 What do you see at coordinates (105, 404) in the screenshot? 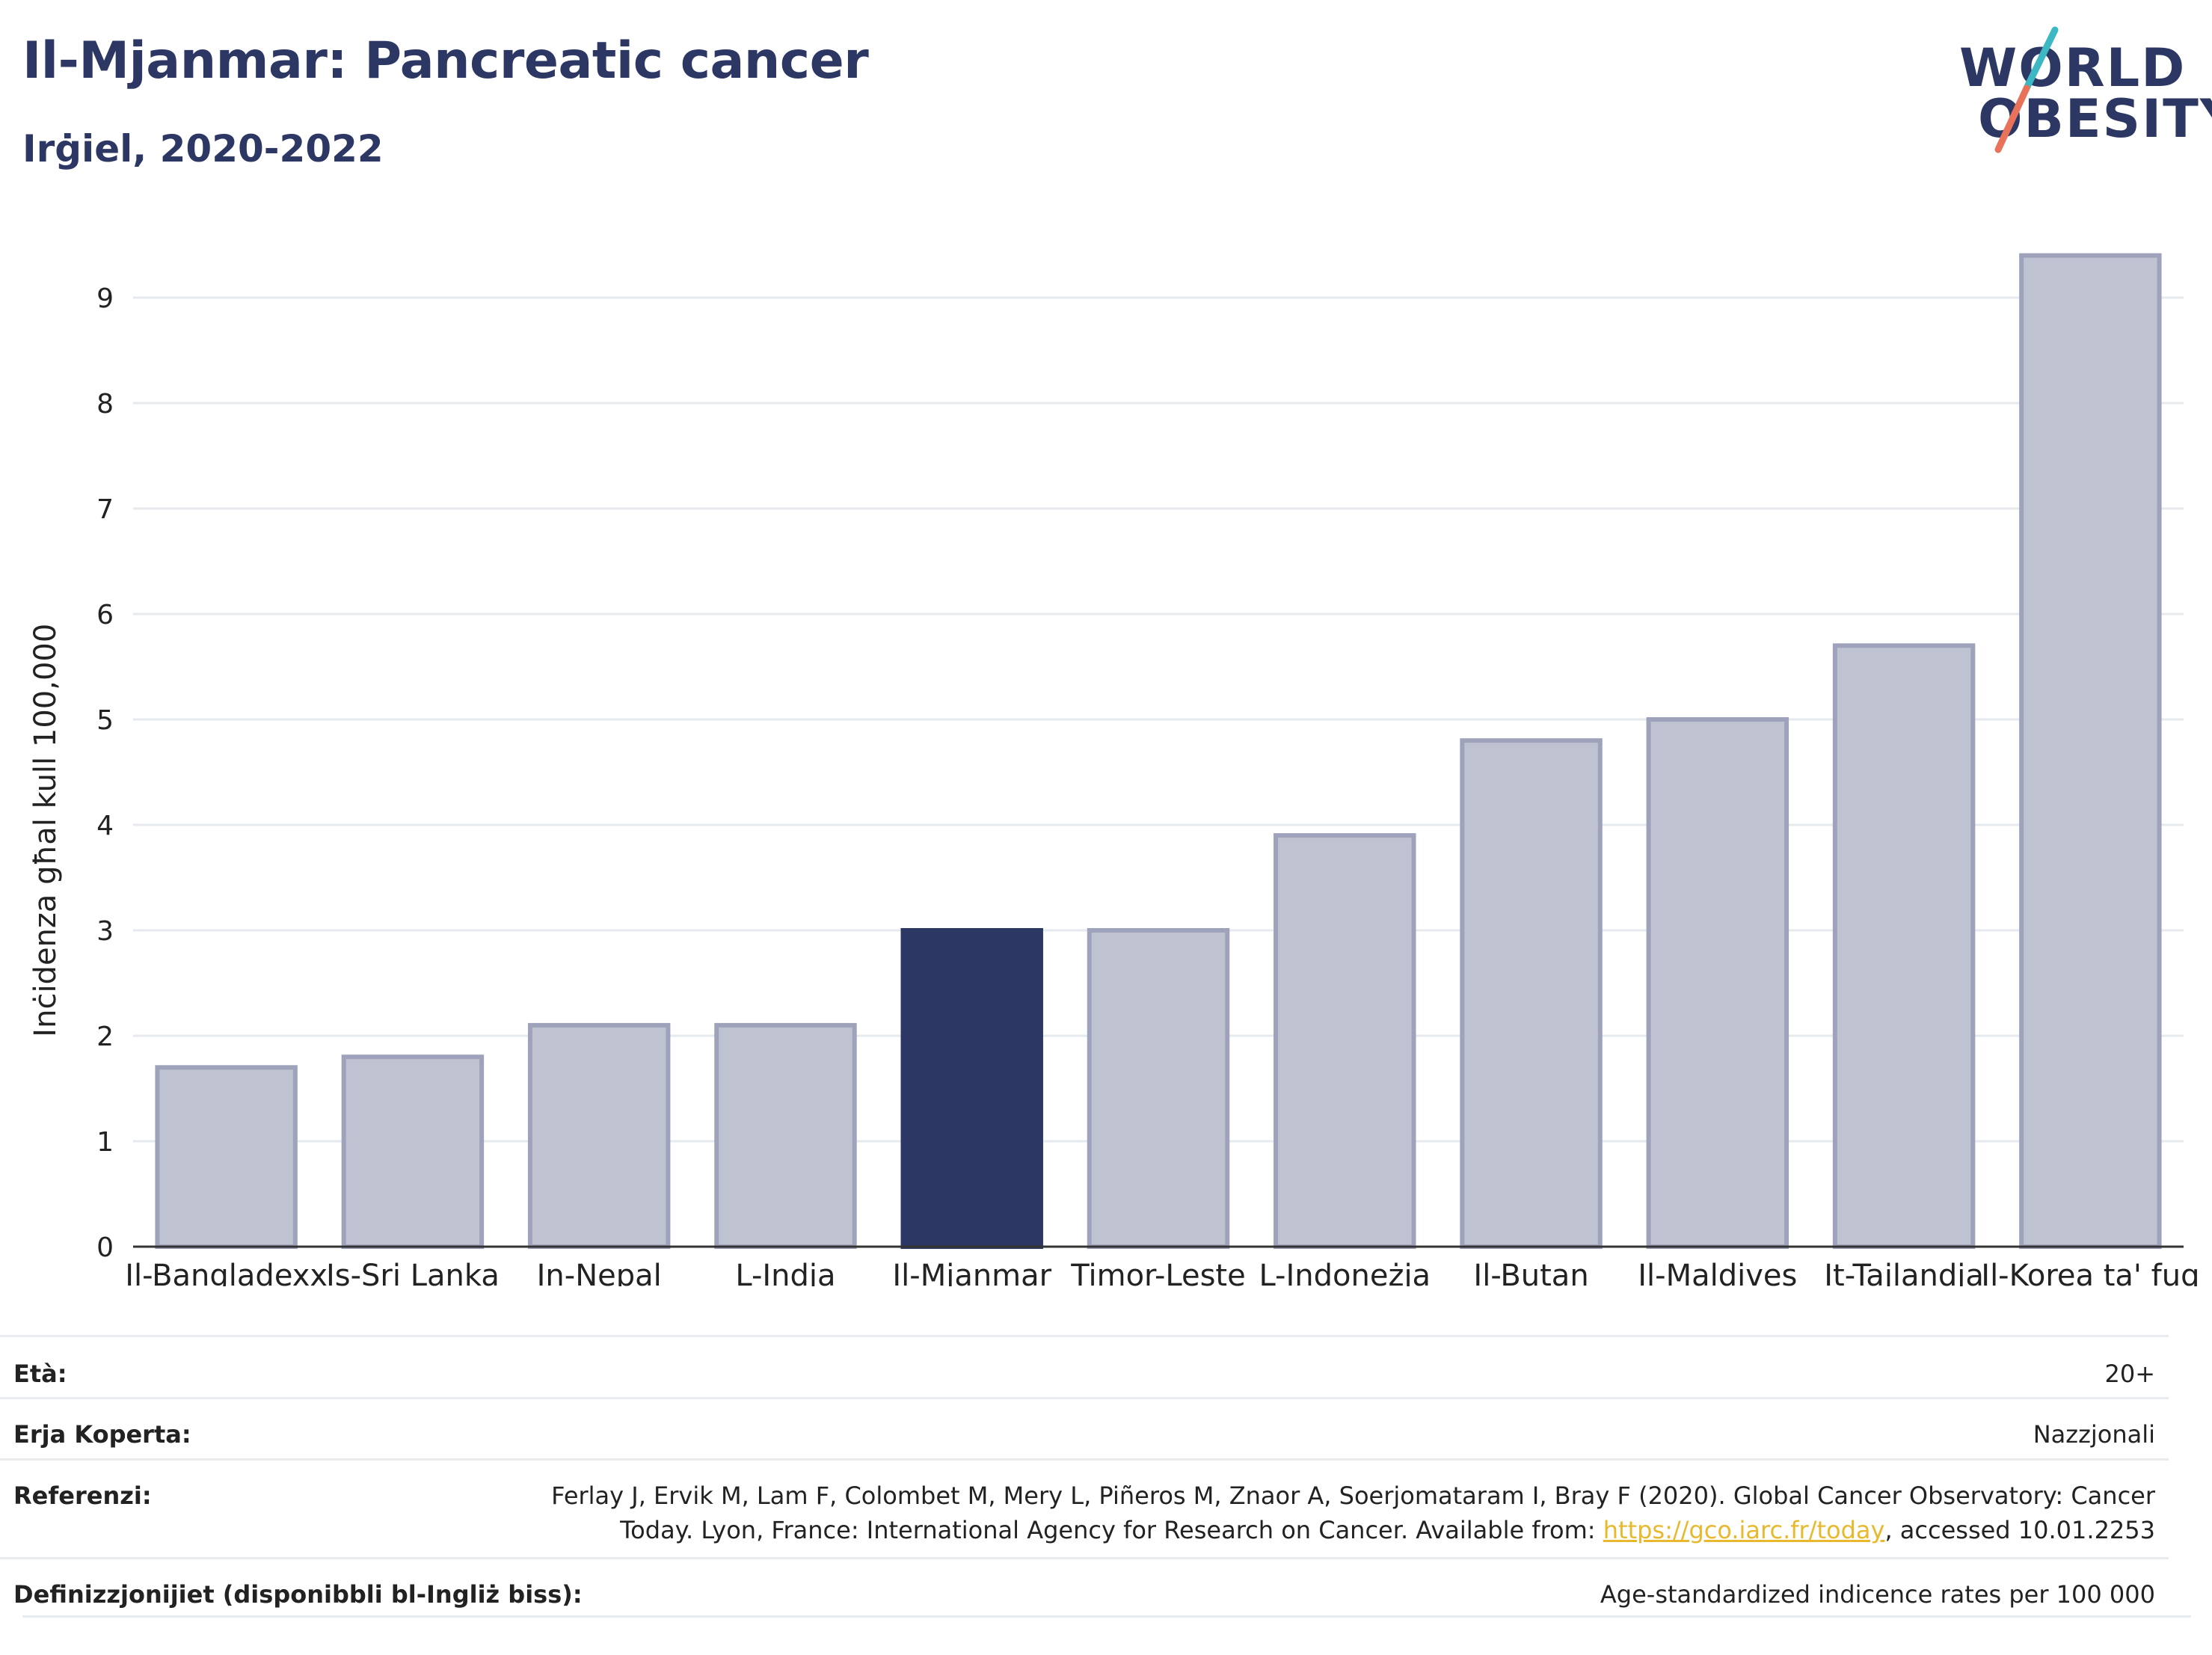
I see `y-tick-label: 8` at bounding box center [105, 404].